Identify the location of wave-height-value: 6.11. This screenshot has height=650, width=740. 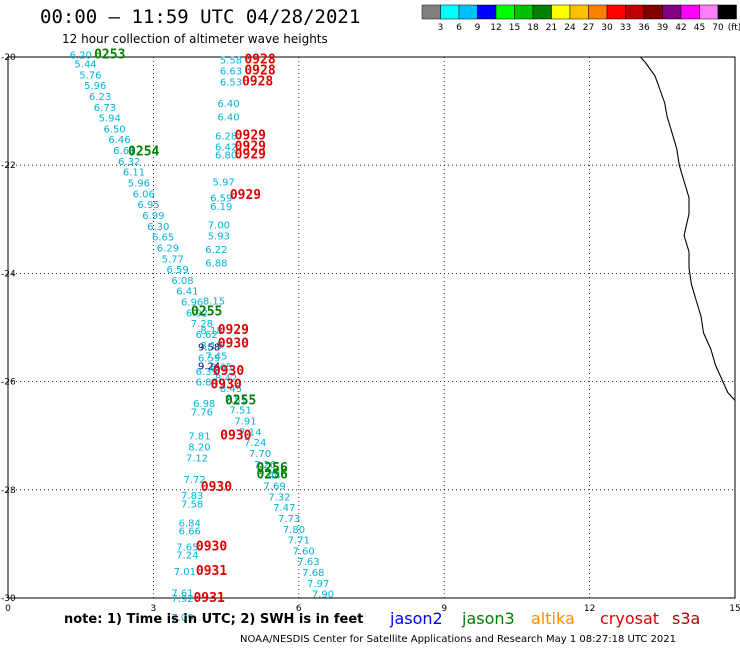
(134, 173).